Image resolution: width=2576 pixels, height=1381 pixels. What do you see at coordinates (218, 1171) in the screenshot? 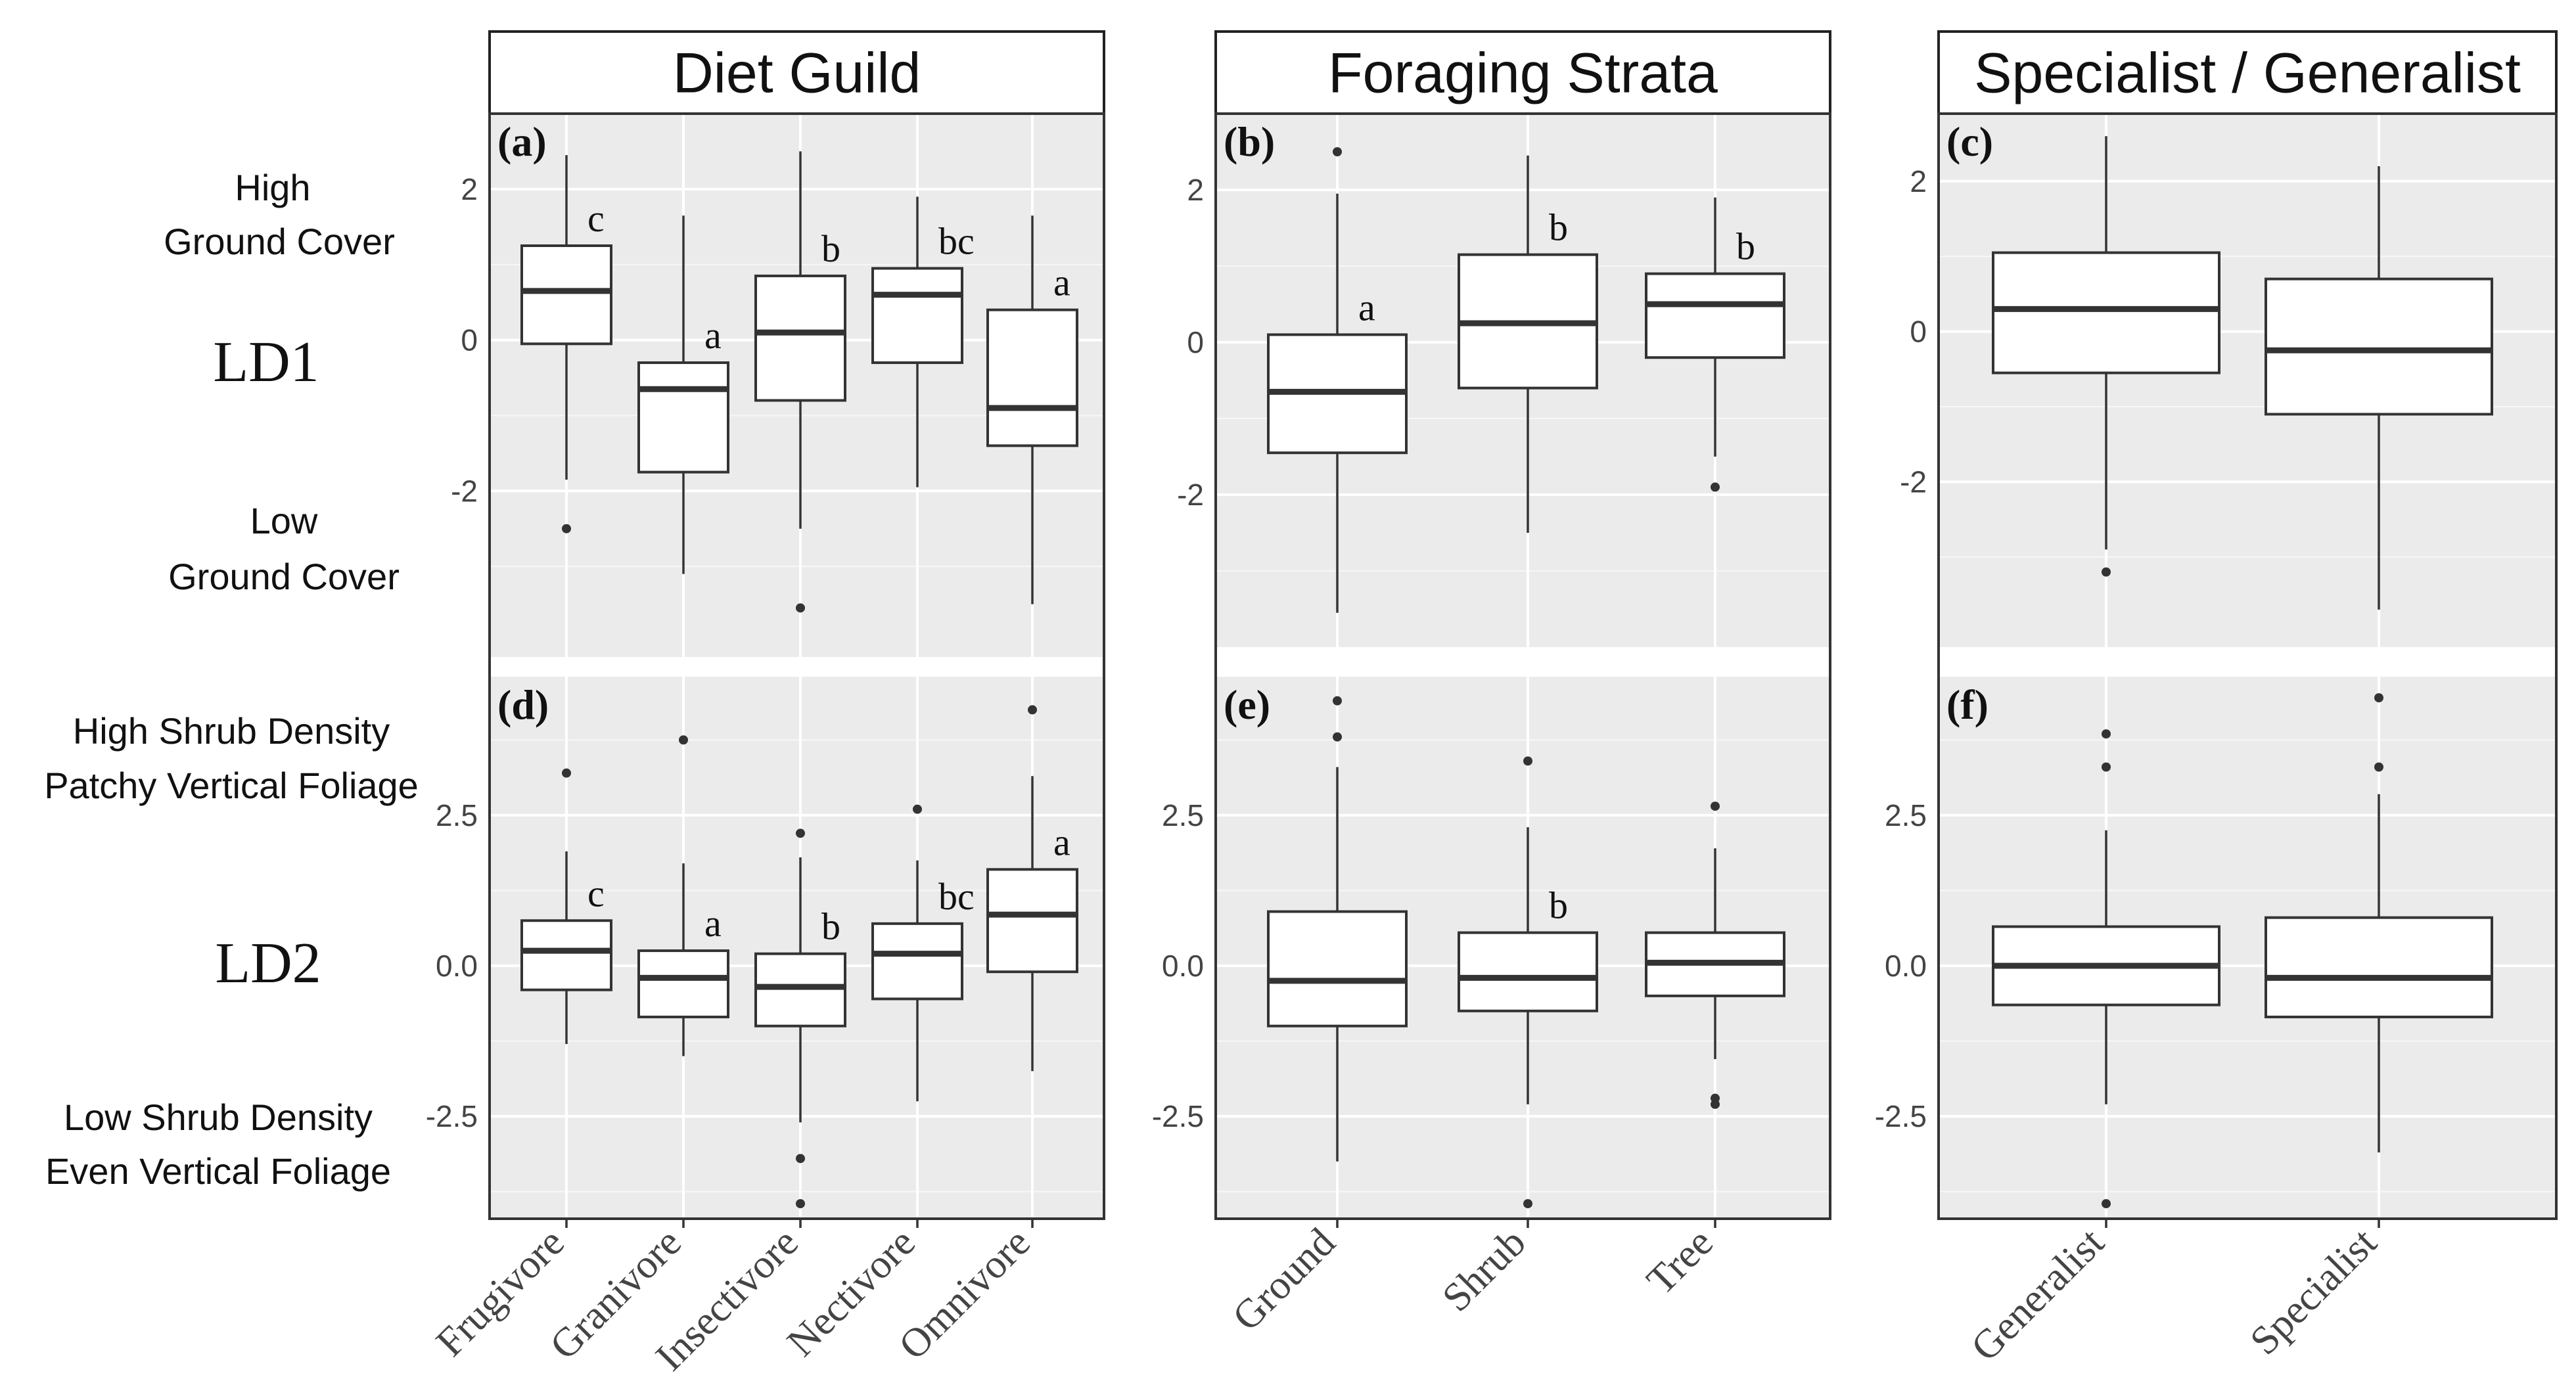
I see `ld2-low-line-2: Even Vertical Foliage` at bounding box center [218, 1171].